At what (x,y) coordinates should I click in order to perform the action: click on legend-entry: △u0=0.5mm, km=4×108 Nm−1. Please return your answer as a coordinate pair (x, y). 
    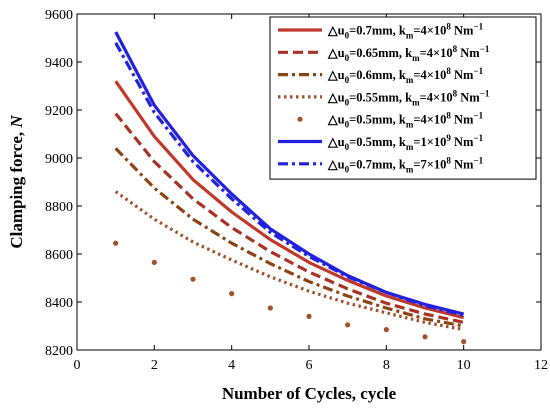
    Looking at the image, I should click on (390, 120).